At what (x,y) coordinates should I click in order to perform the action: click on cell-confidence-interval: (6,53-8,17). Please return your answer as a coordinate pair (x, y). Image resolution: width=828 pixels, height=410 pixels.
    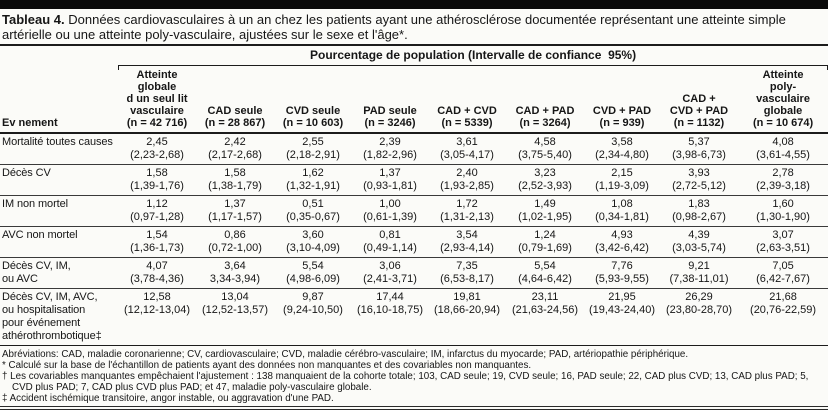
    Looking at the image, I should click on (467, 279).